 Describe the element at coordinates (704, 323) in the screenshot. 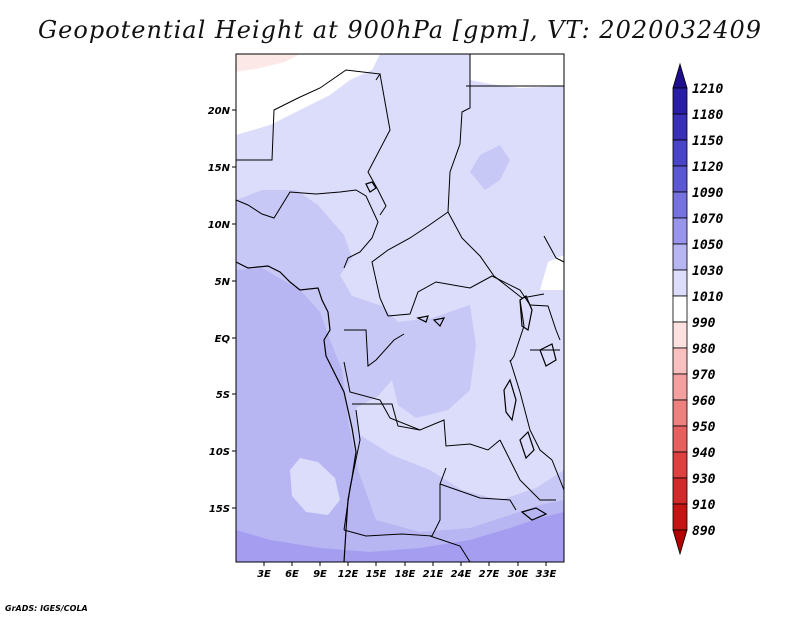

I see `cbar-label-990: 990` at that location.